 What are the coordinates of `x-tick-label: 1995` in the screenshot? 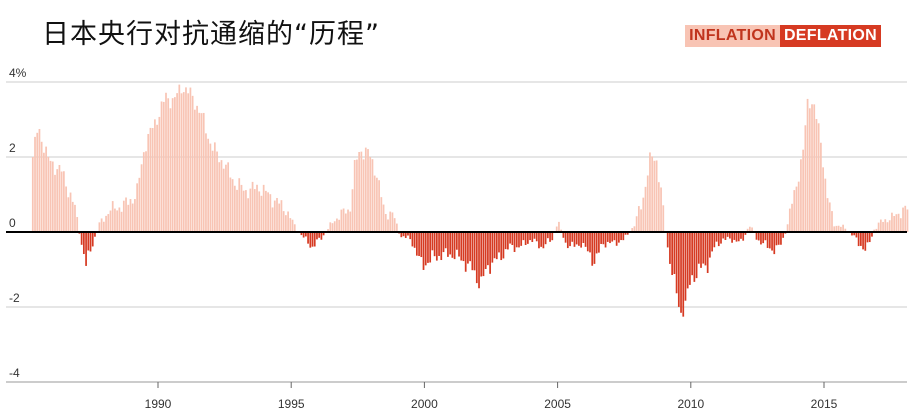 It's located at (291, 404).